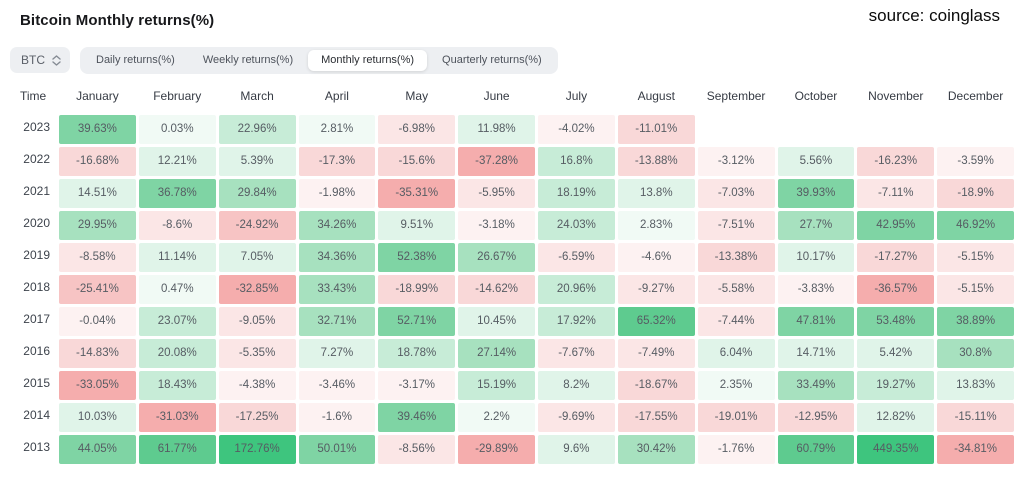  Describe the element at coordinates (177, 161) in the screenshot. I see `return-cell: 12.21%` at that location.